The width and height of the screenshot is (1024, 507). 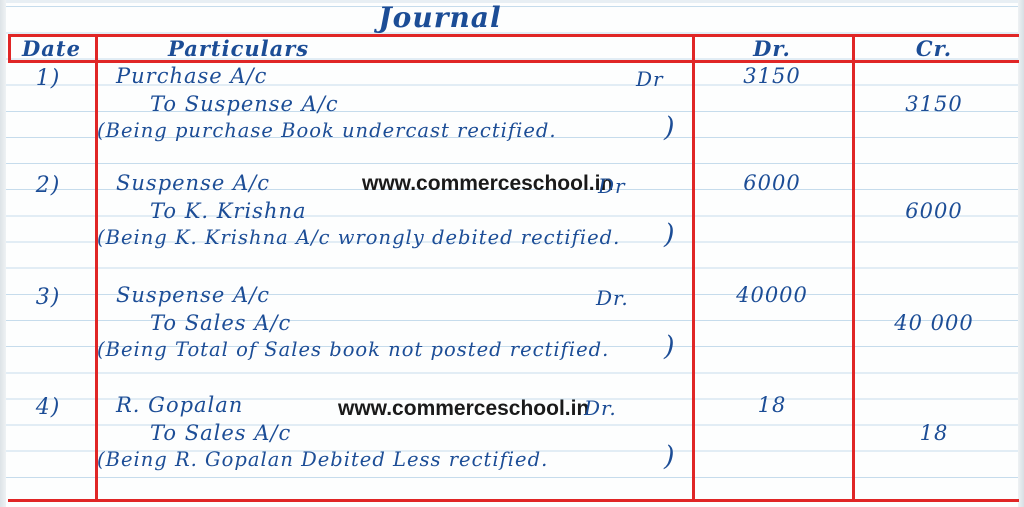 What do you see at coordinates (934, 433) in the screenshot?
I see `credit-amount: 18` at bounding box center [934, 433].